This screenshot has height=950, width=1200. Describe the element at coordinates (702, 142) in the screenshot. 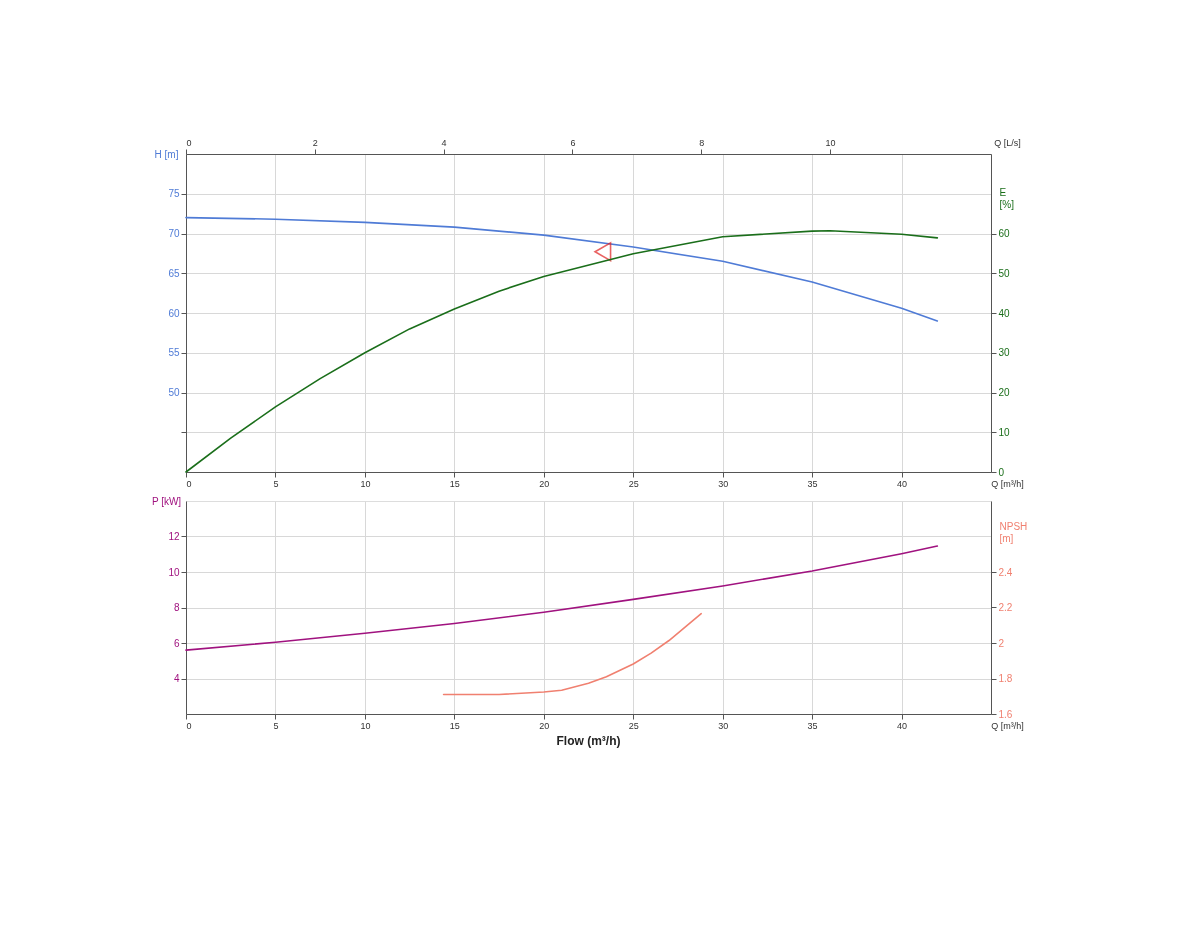

I see `x2-tick-label: 8` at that location.